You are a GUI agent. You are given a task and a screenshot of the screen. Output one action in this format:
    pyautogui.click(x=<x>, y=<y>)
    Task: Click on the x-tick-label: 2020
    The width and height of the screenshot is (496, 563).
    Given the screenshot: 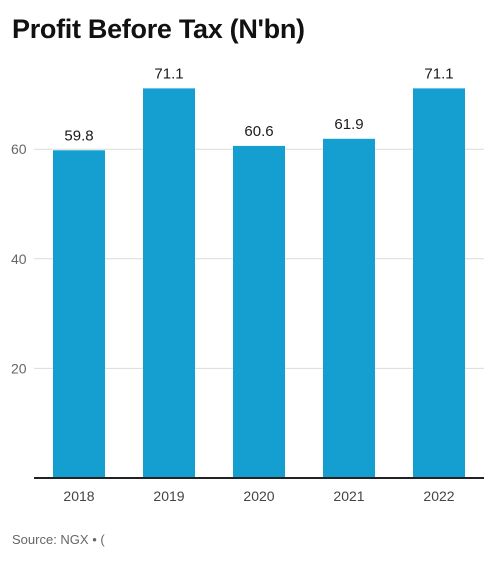 What is the action you would take?
    pyautogui.click(x=258, y=496)
    